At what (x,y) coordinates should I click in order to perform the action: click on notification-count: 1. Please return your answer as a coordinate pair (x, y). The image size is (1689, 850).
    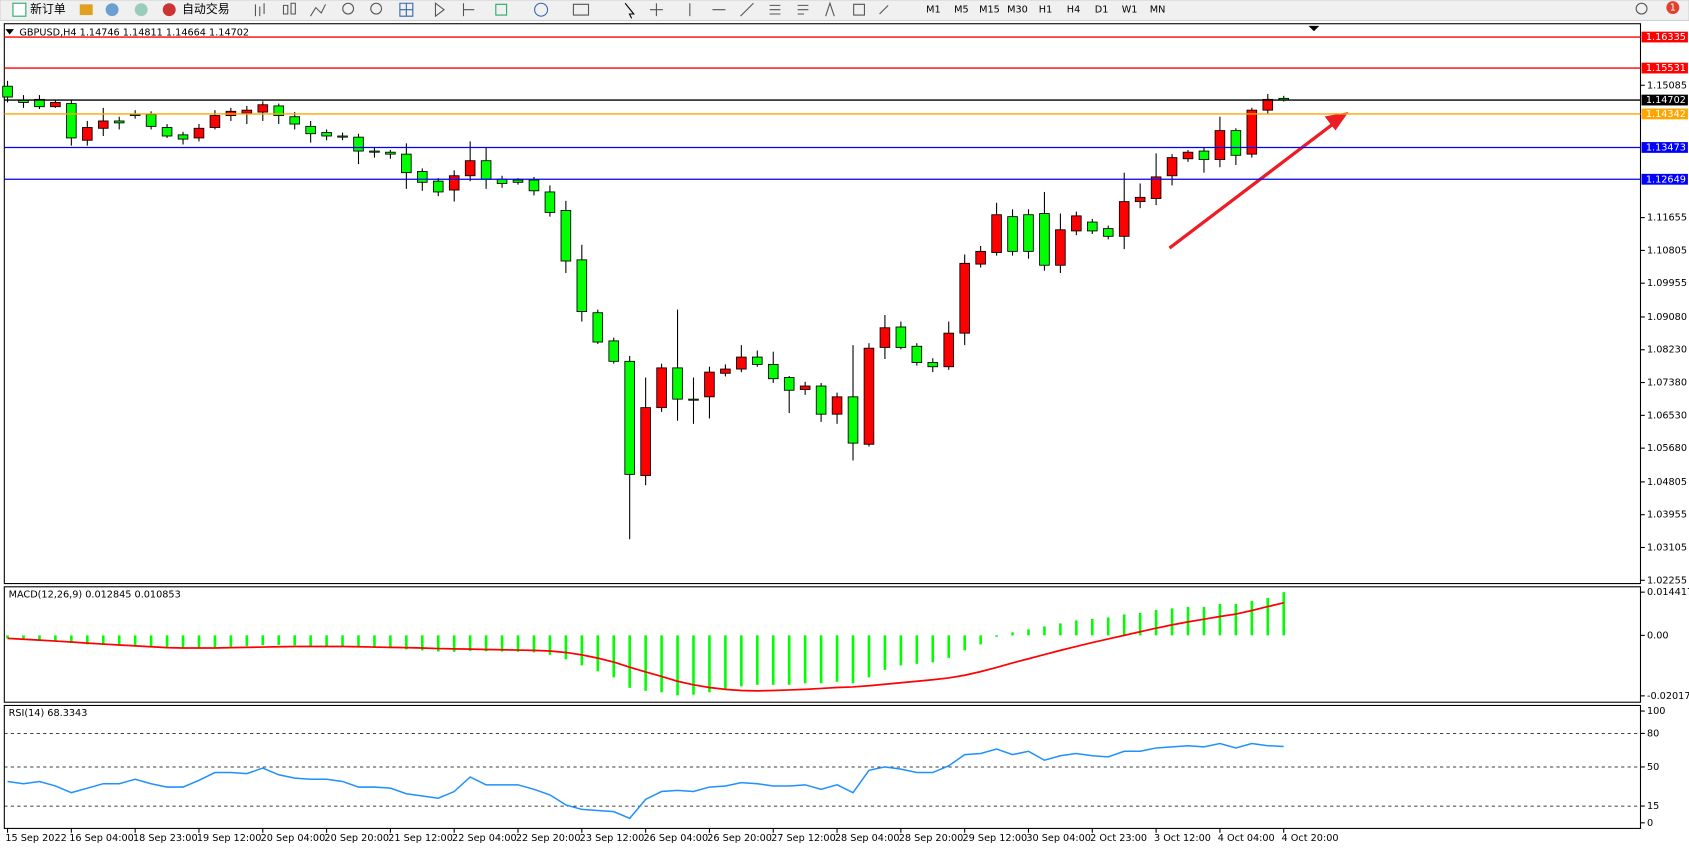
    Looking at the image, I should click on (1673, 8).